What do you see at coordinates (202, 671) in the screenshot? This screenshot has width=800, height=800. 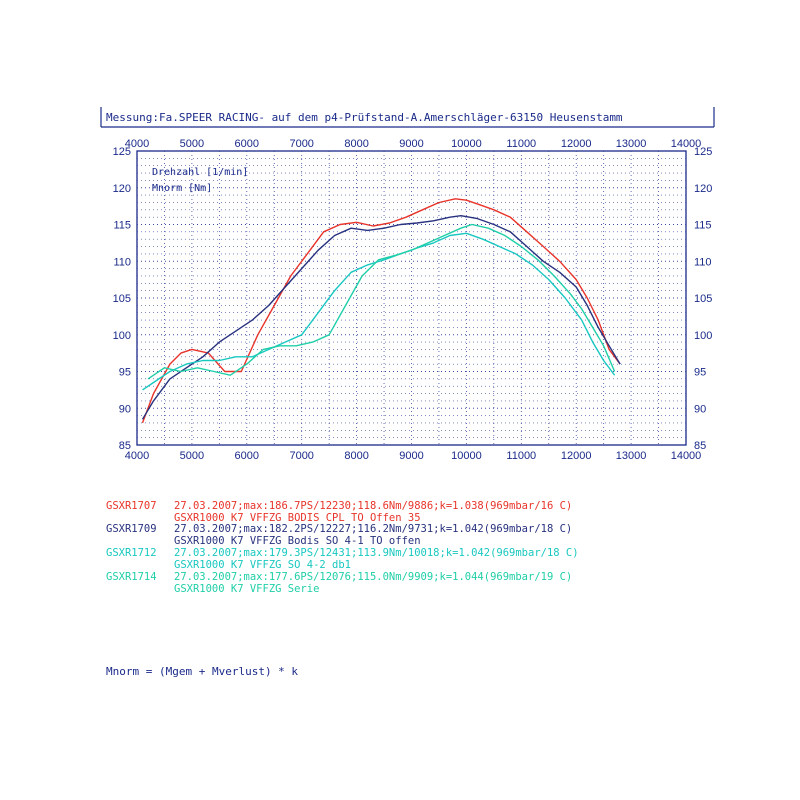 I see `formula: Mnorm = (Mgem + Mverlust) * k` at bounding box center [202, 671].